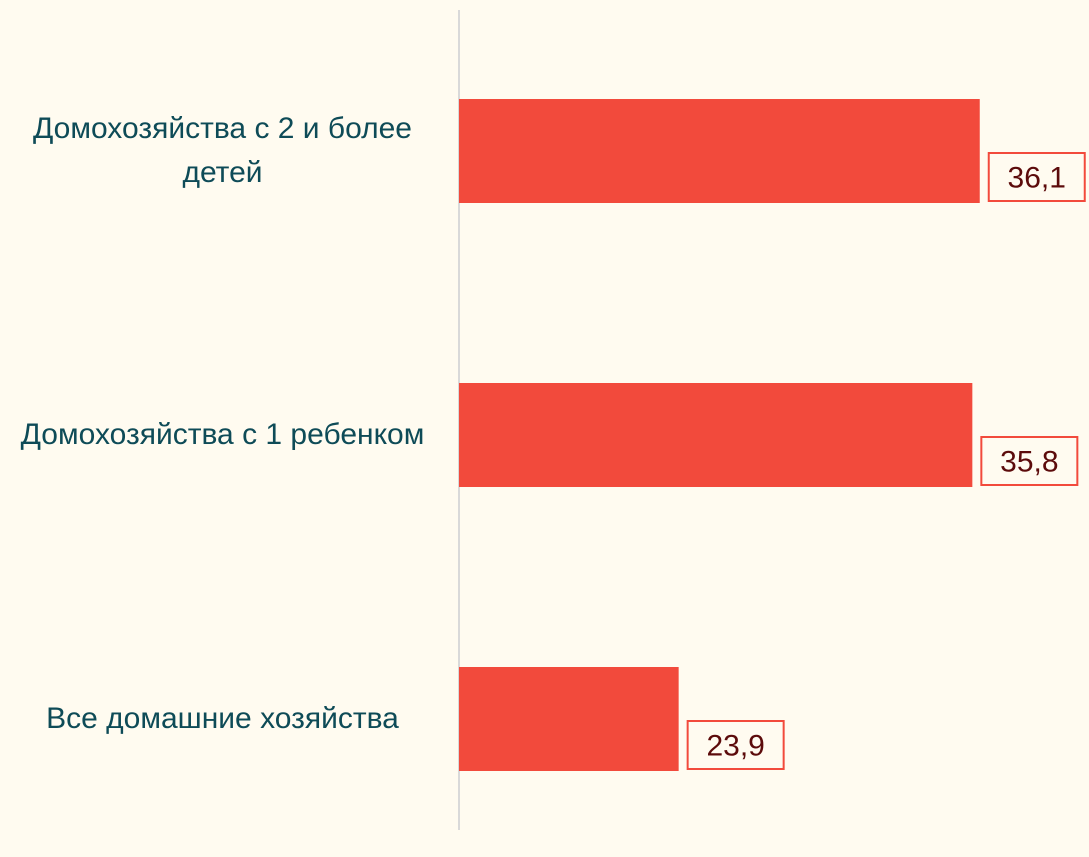 This screenshot has width=1089, height=857. I want to click on value-label: 23,9, so click(735, 746).